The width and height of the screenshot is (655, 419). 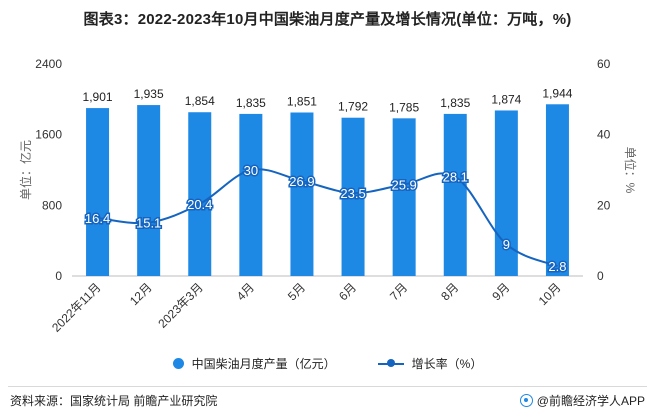 What do you see at coordinates (353, 107) in the screenshot?
I see `bar-value-label: 1,792` at bounding box center [353, 107].